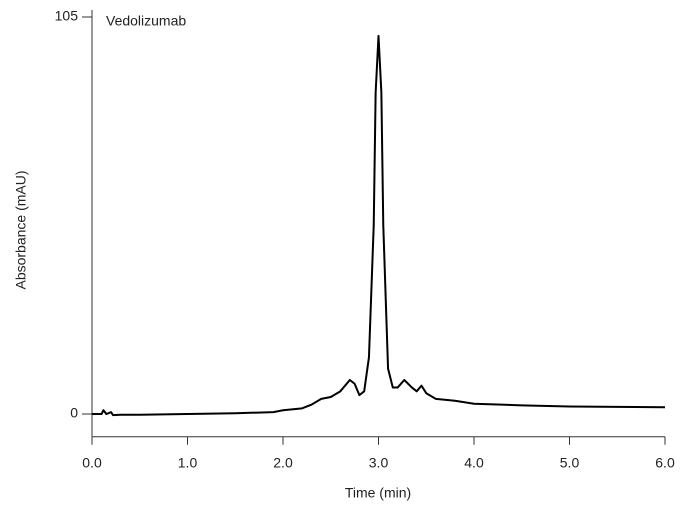  Describe the element at coordinates (570, 462) in the screenshot. I see `x-tick-label: 5.0` at that location.